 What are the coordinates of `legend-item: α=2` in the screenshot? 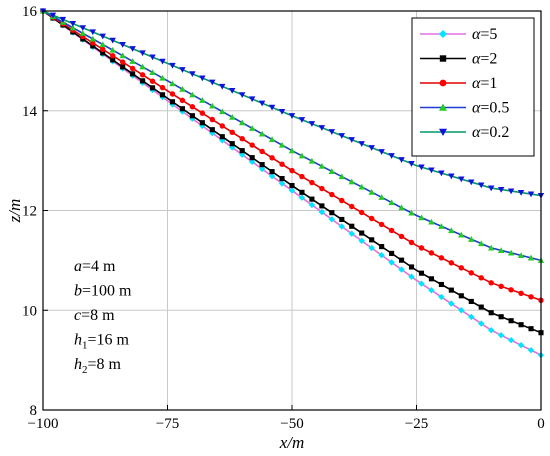 It's located at (458, 59).